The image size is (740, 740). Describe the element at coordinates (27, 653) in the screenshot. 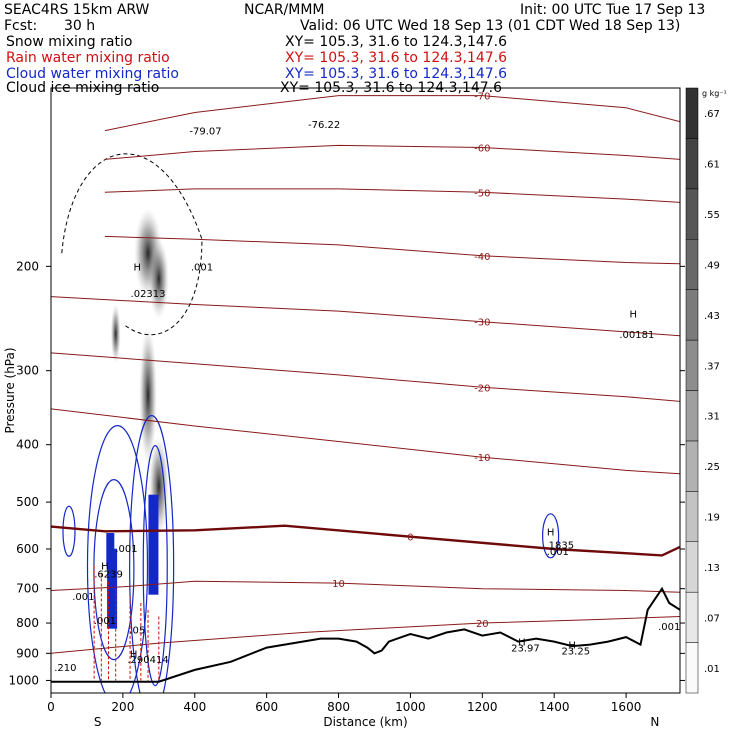

I see `y-tick-label: 900` at that location.